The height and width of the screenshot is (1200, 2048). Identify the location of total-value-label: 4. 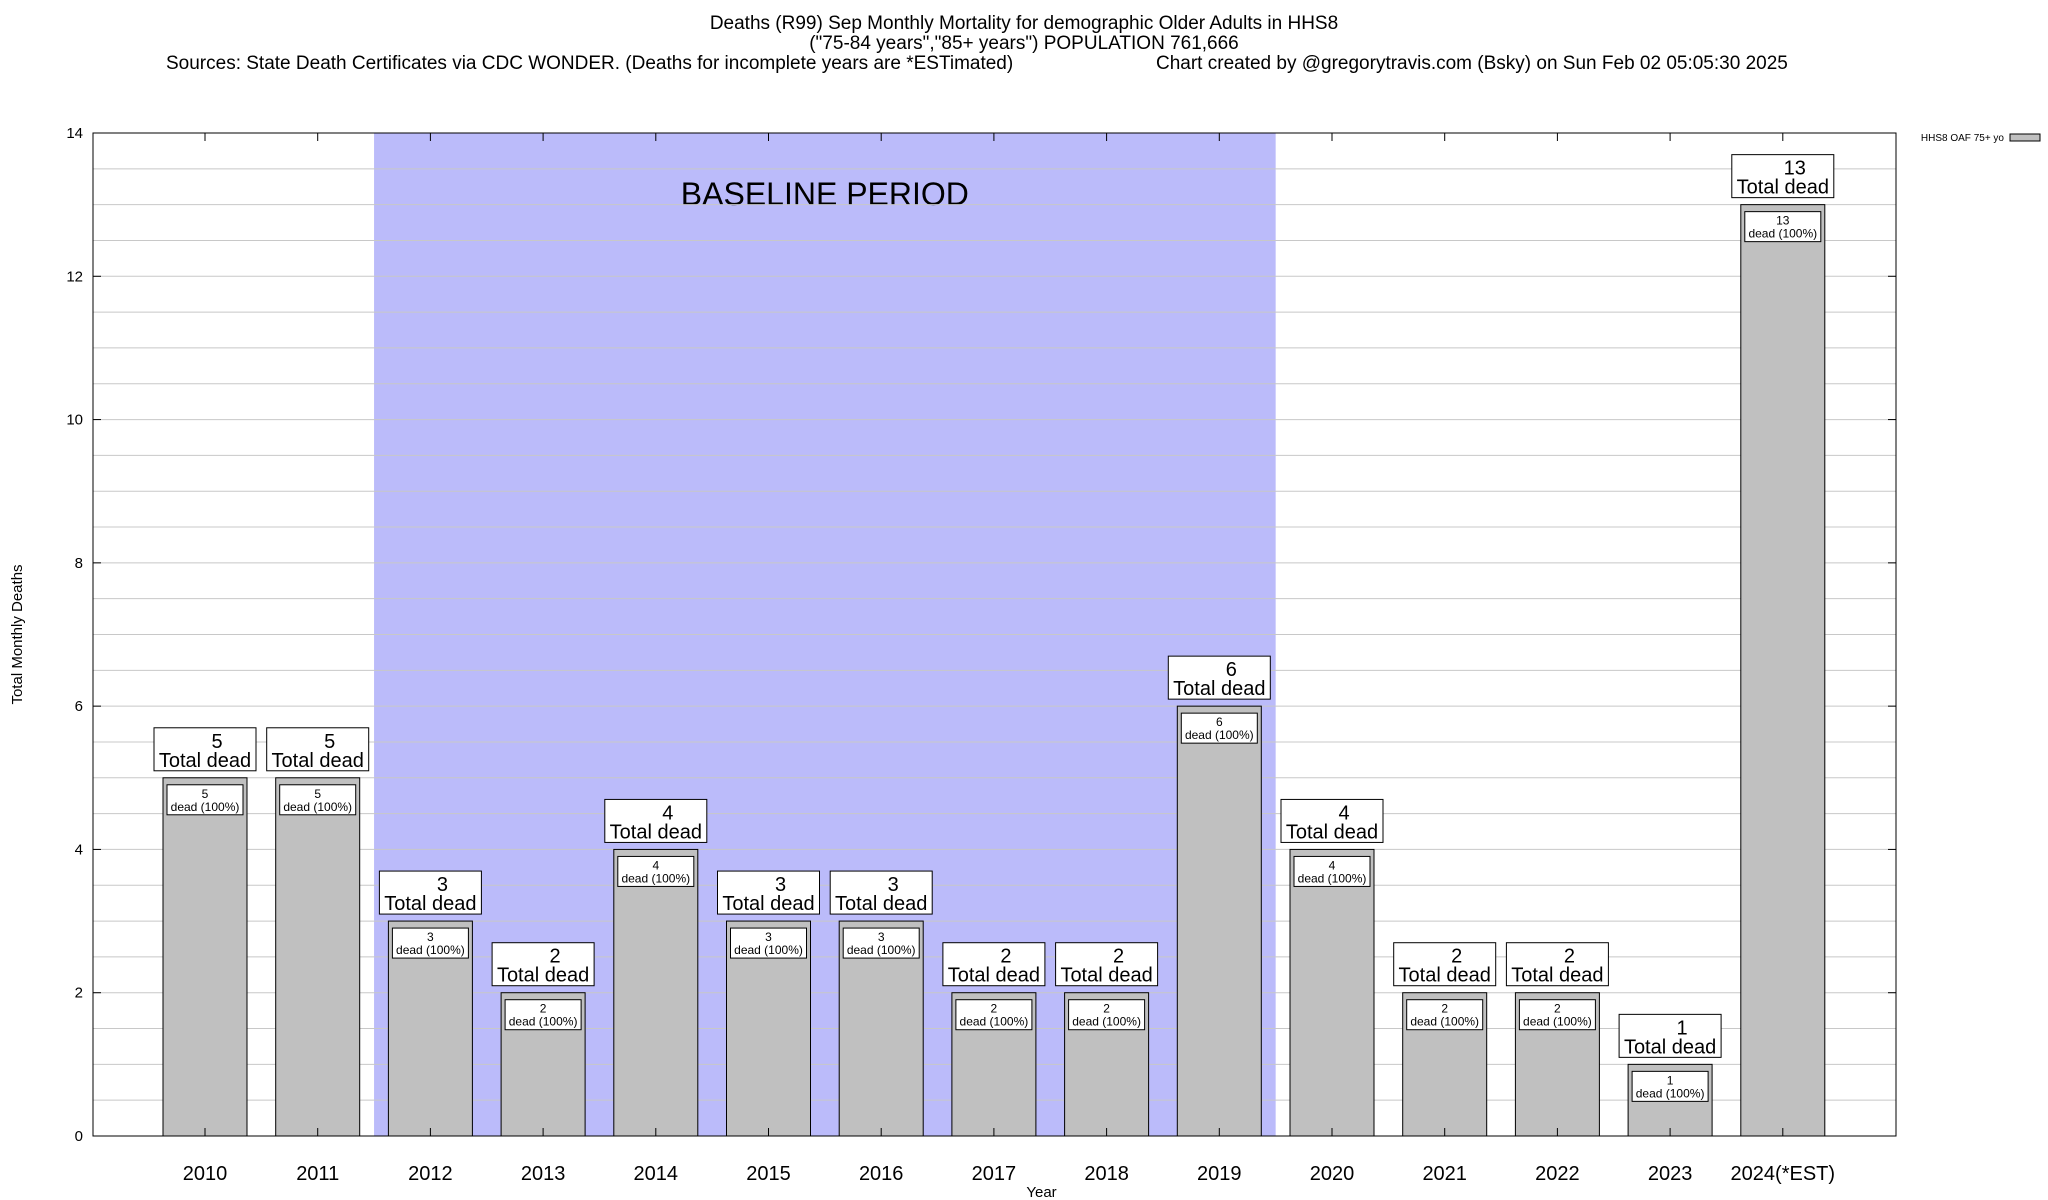
(1343, 813).